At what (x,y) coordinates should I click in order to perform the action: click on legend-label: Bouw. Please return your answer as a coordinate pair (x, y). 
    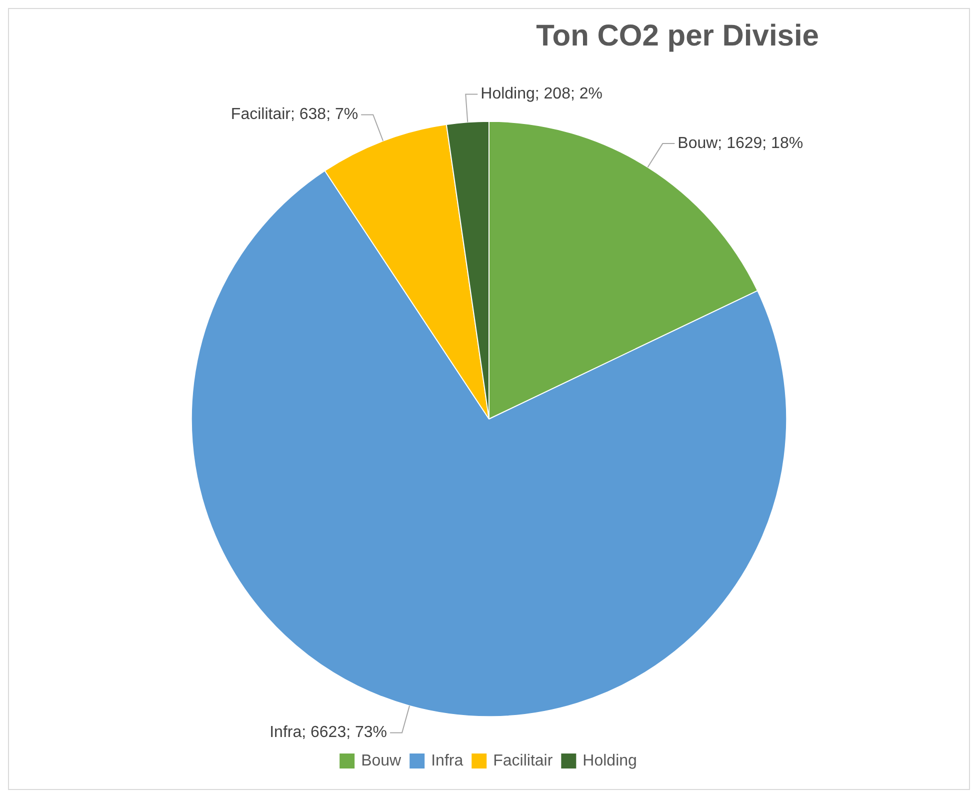
    Looking at the image, I should click on (381, 761).